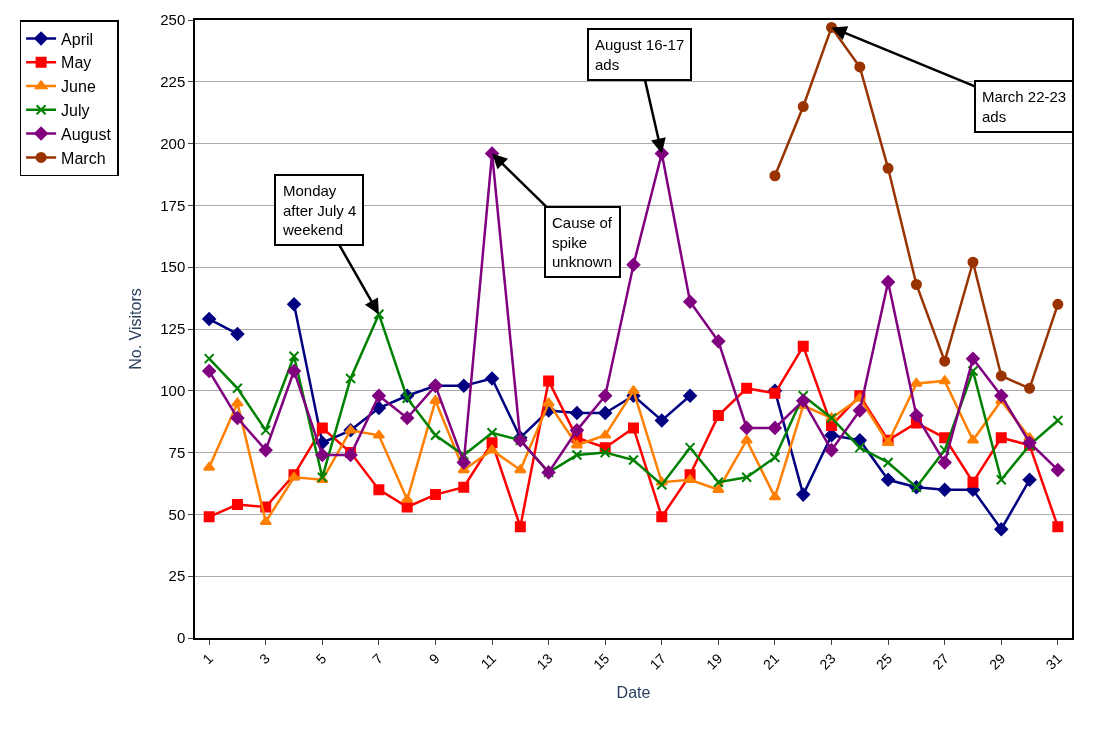  I want to click on annotation: Monday after July 4 weekend, so click(319, 210).